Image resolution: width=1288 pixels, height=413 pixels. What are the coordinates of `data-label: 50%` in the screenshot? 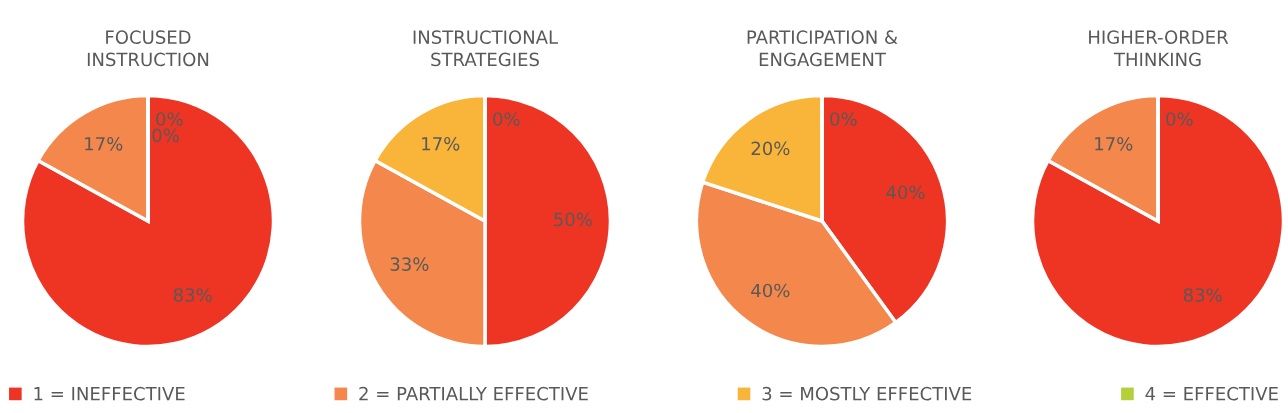 It's located at (573, 219).